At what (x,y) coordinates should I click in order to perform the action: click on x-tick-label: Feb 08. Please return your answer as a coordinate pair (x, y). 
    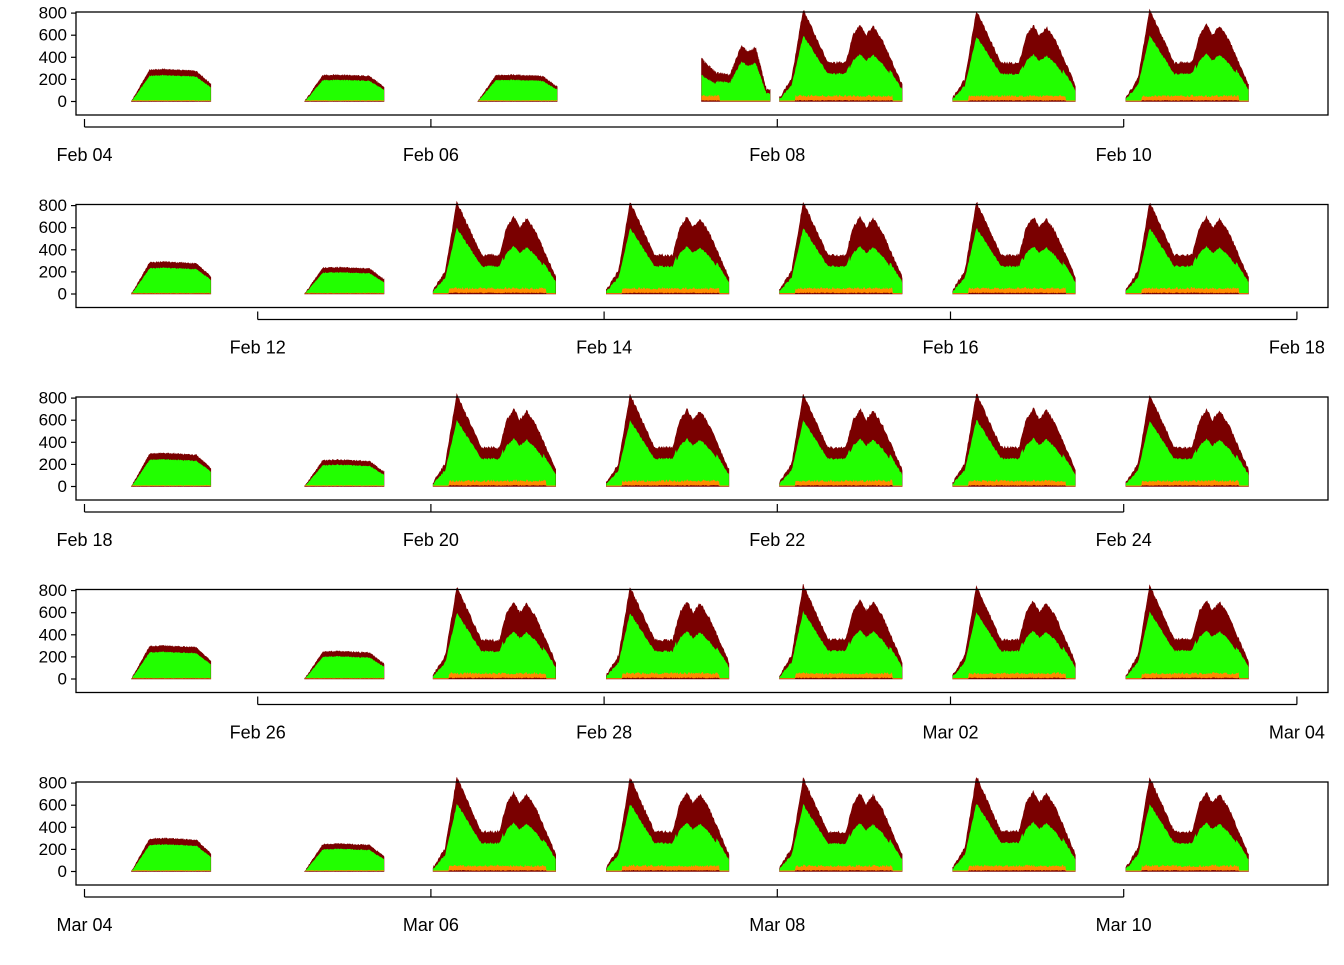
    Looking at the image, I should click on (777, 155).